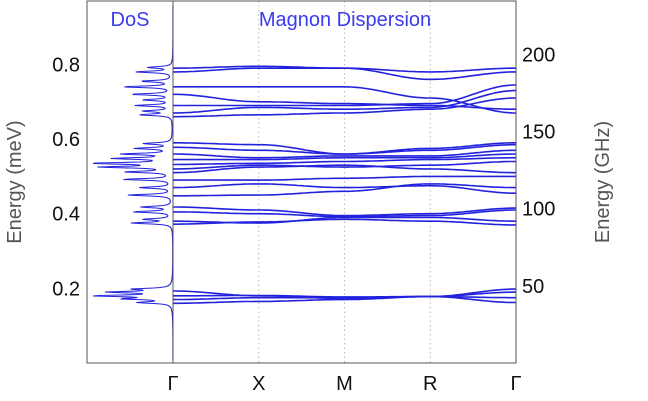  Describe the element at coordinates (66, 289) in the screenshot. I see `y-left-tick-label: 0.2` at that location.